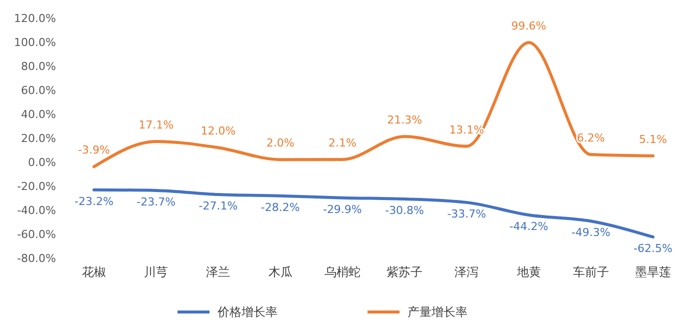 This screenshot has height=332, width=695. Describe the element at coordinates (280, 143) in the screenshot. I see `data-label: 2.0%` at that location.